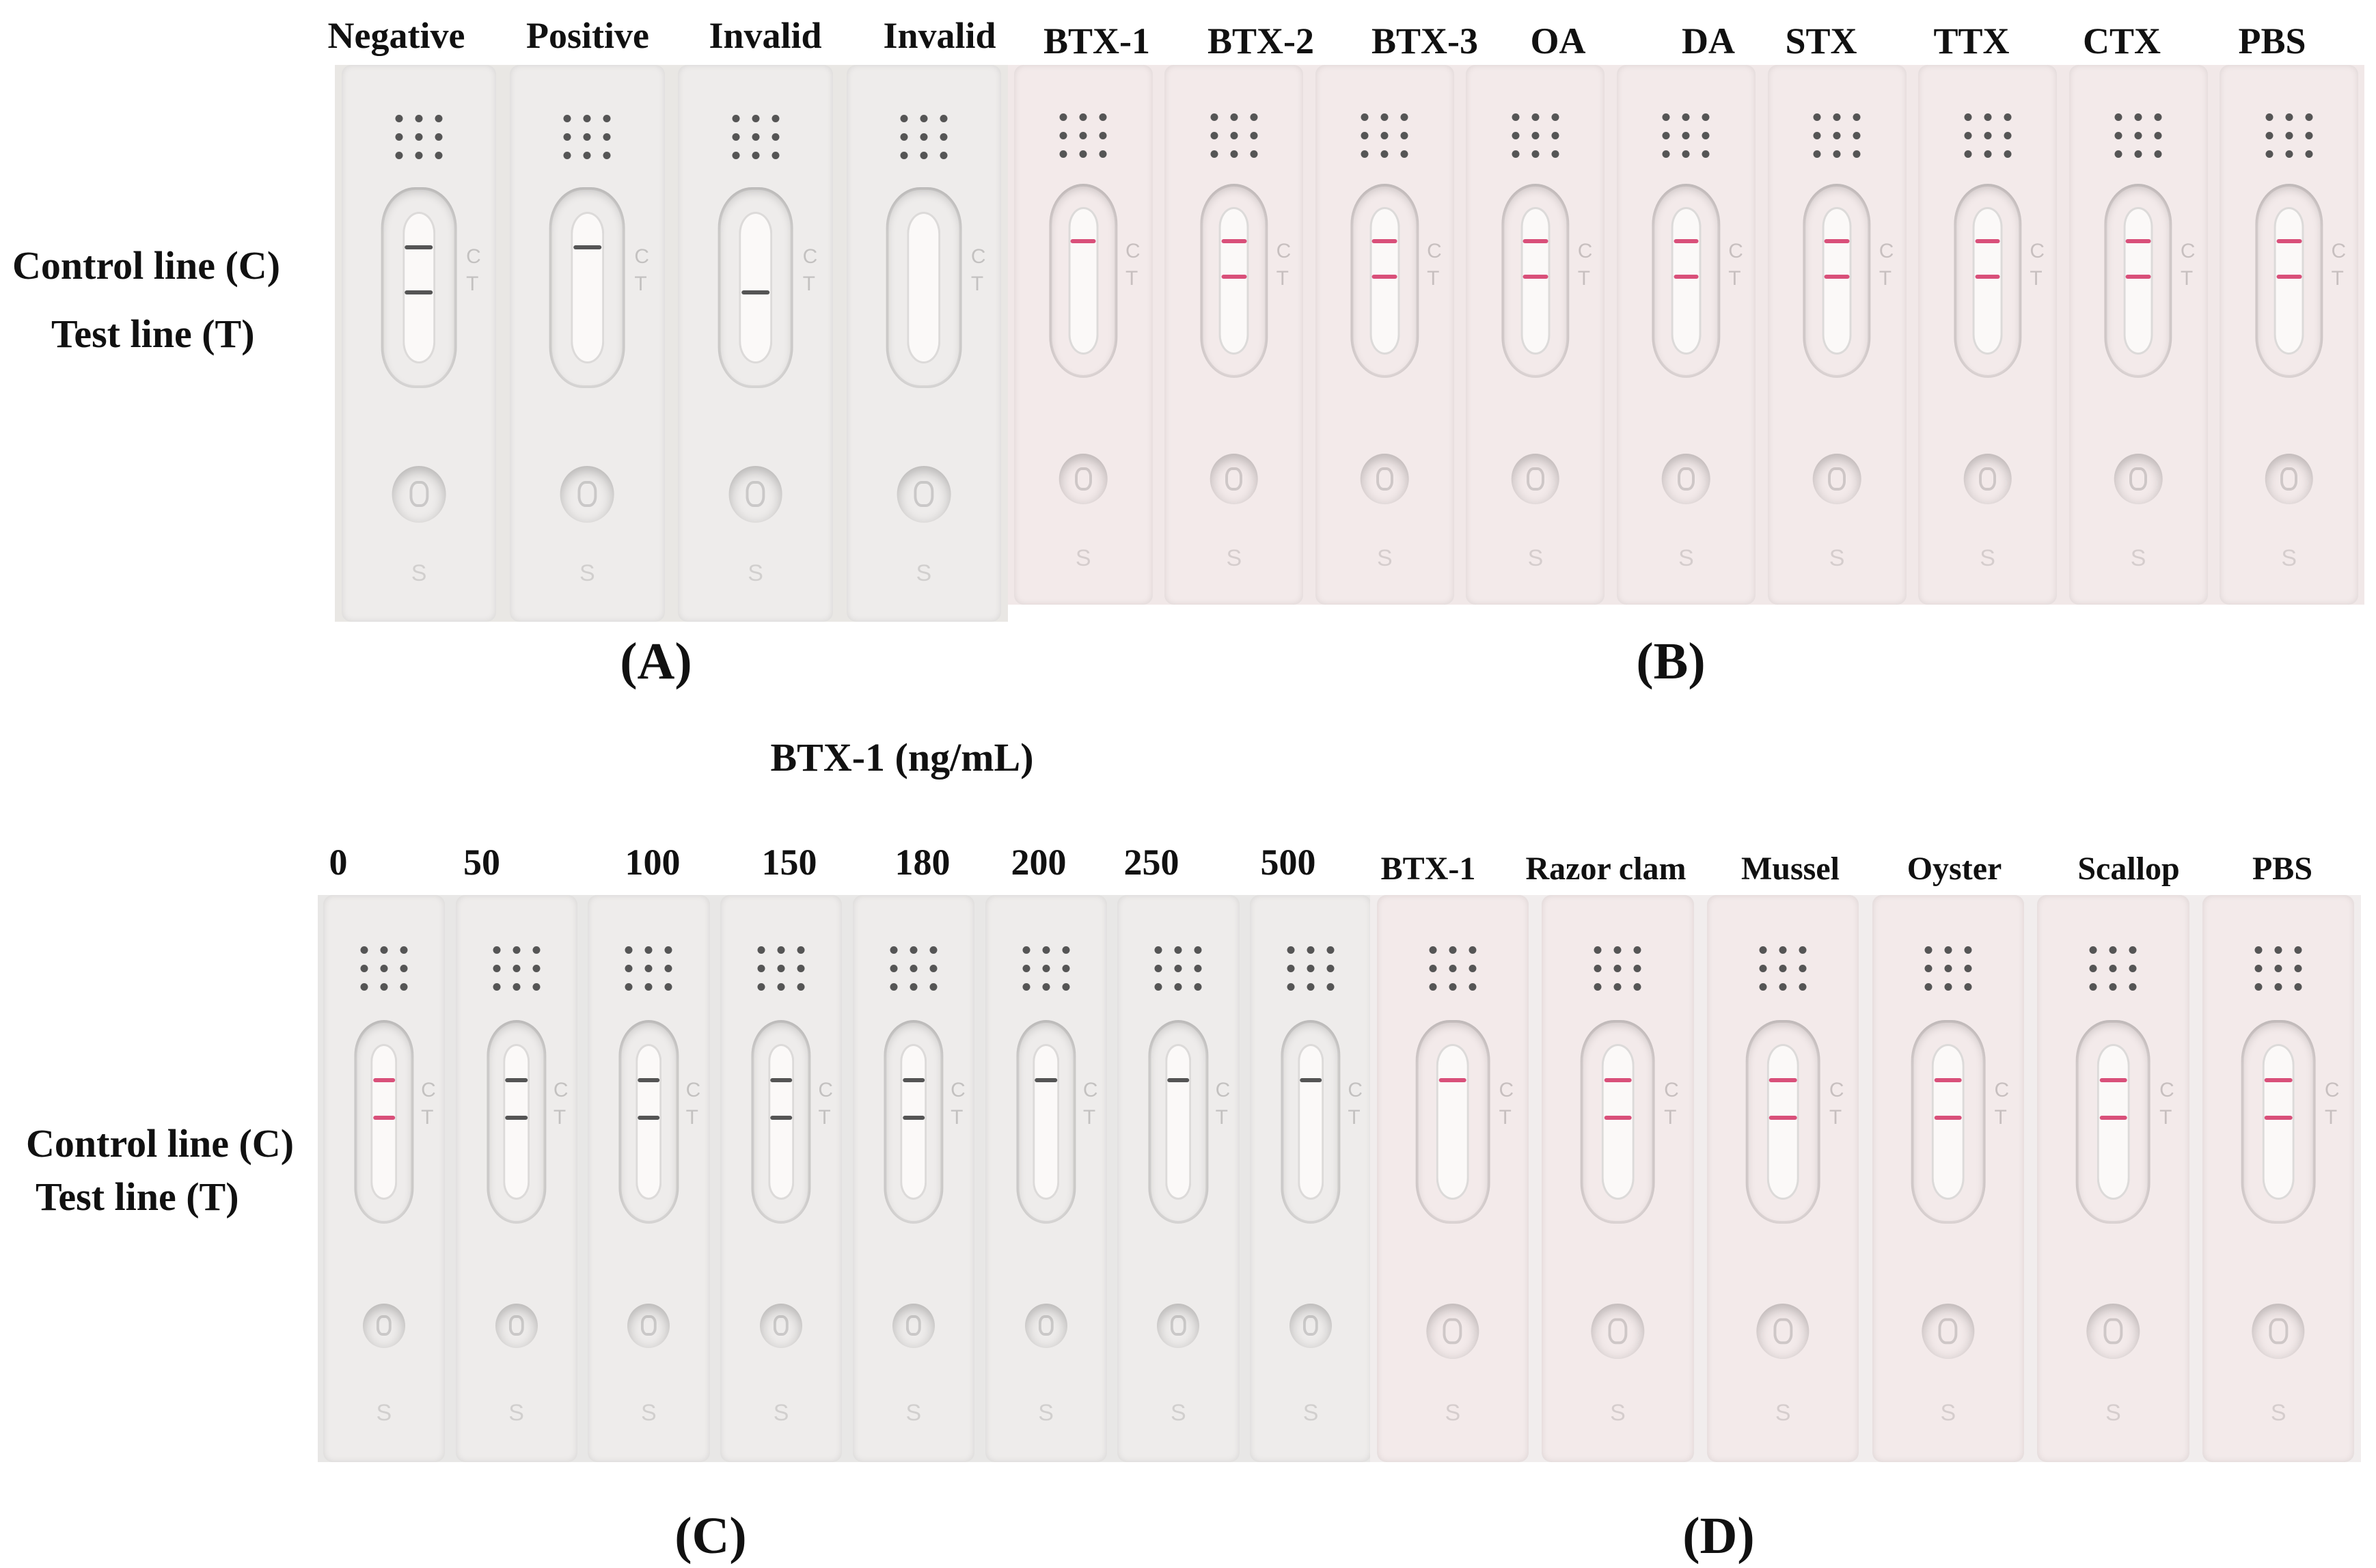 Image resolution: width=2376 pixels, height=1568 pixels. What do you see at coordinates (1955, 869) in the screenshot?
I see `strip-label-oyster-d: Oyster` at bounding box center [1955, 869].